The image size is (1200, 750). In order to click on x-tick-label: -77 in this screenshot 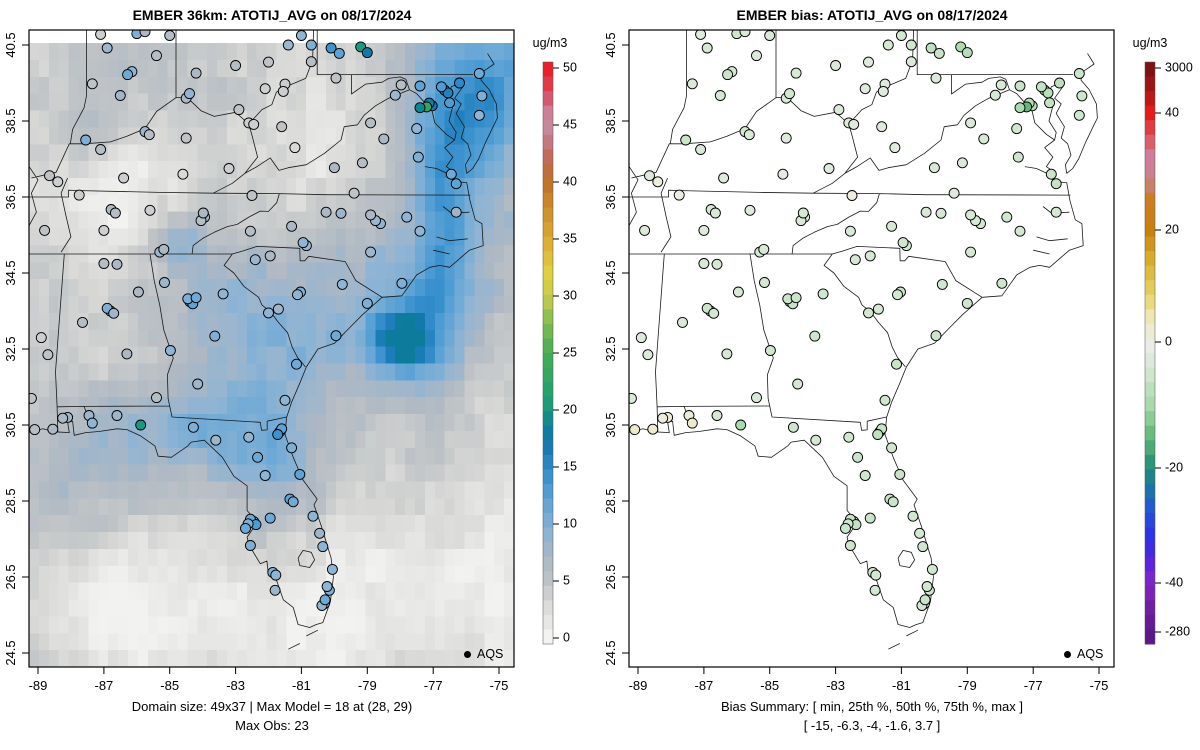, I will do `click(433, 685)`.